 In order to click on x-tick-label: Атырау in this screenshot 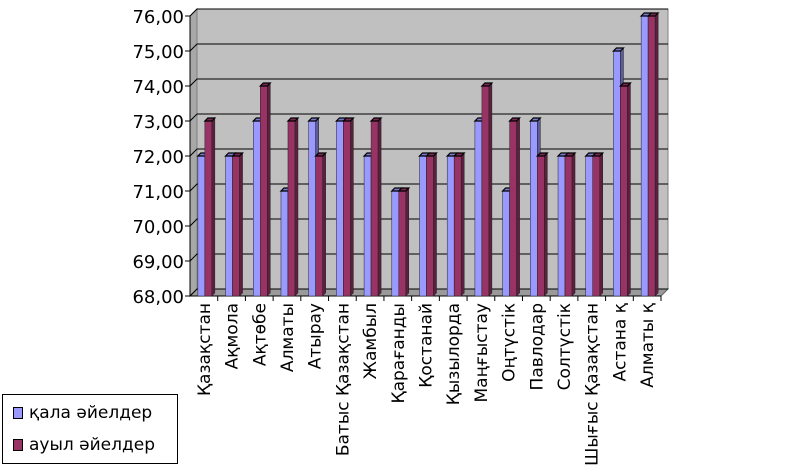, I will do `click(316, 336)`.